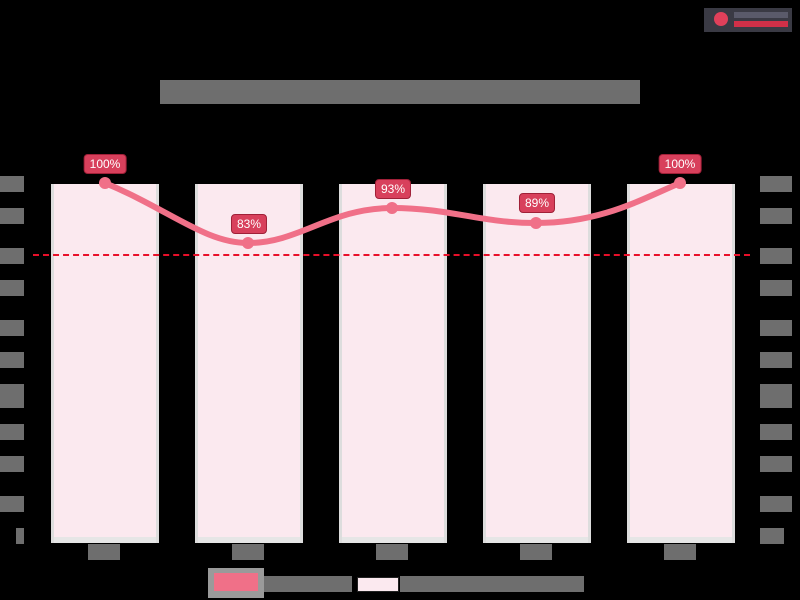 The width and height of the screenshot is (800, 600). What do you see at coordinates (391, 255) in the screenshot?
I see `reference-line` at bounding box center [391, 255].